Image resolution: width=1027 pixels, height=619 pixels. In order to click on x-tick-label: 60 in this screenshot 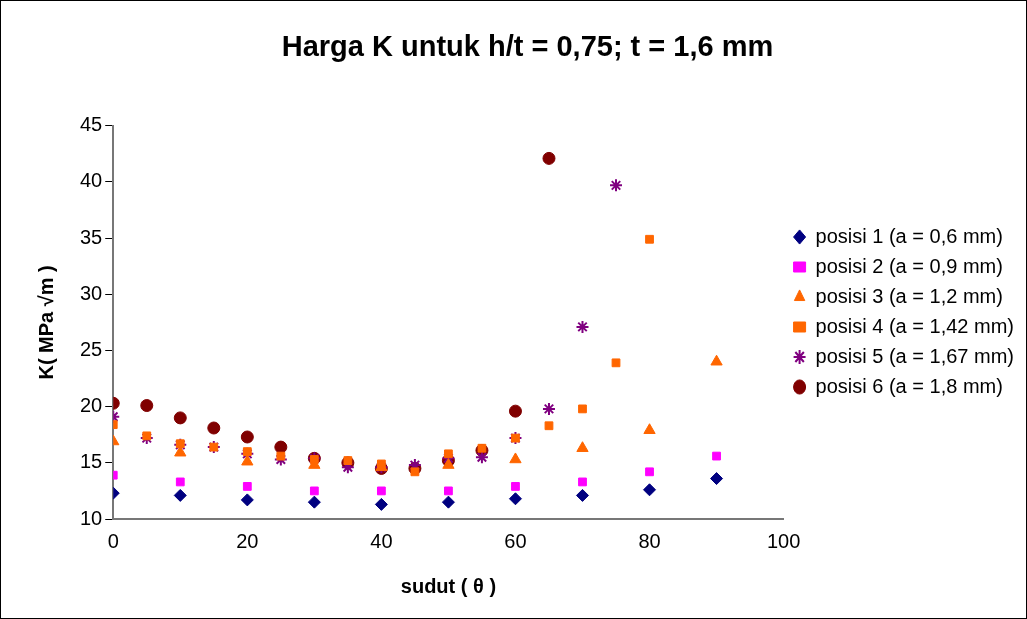, I will do `click(515, 540)`.